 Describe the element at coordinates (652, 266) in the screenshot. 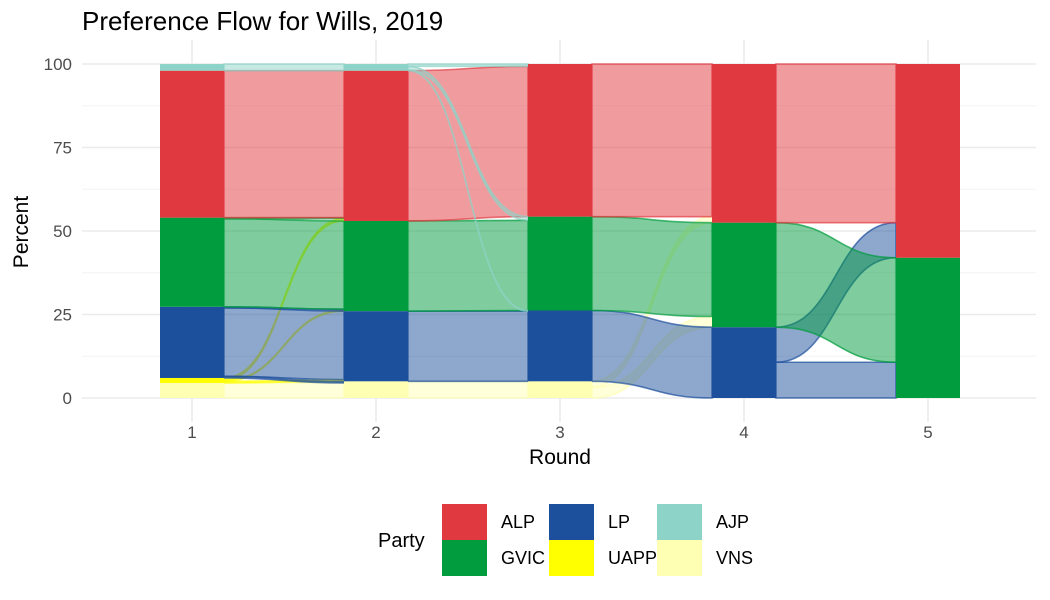

I see `flow-gvic-to-gvic-r3` at that location.